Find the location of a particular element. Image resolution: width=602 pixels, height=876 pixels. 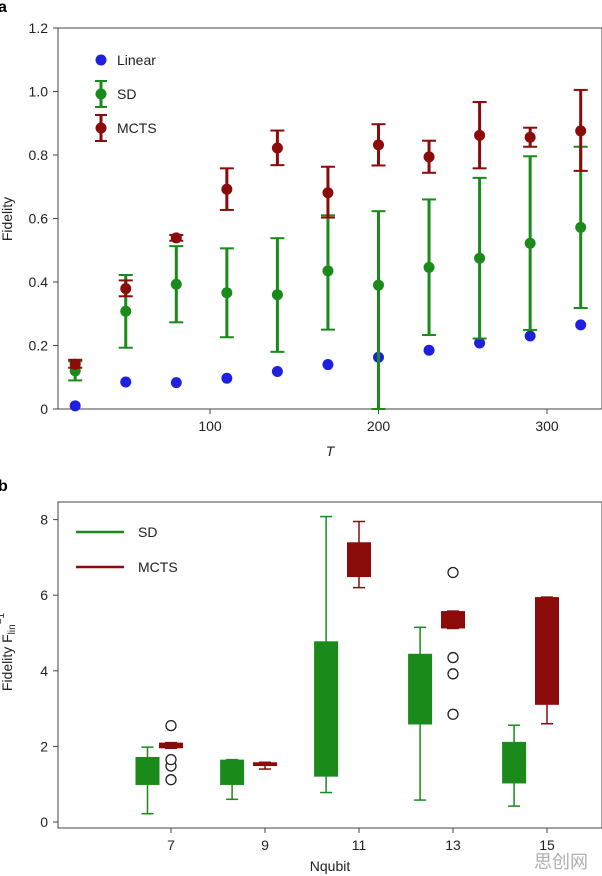

a-y-tick-label: 1.0 is located at coordinates (39, 92).